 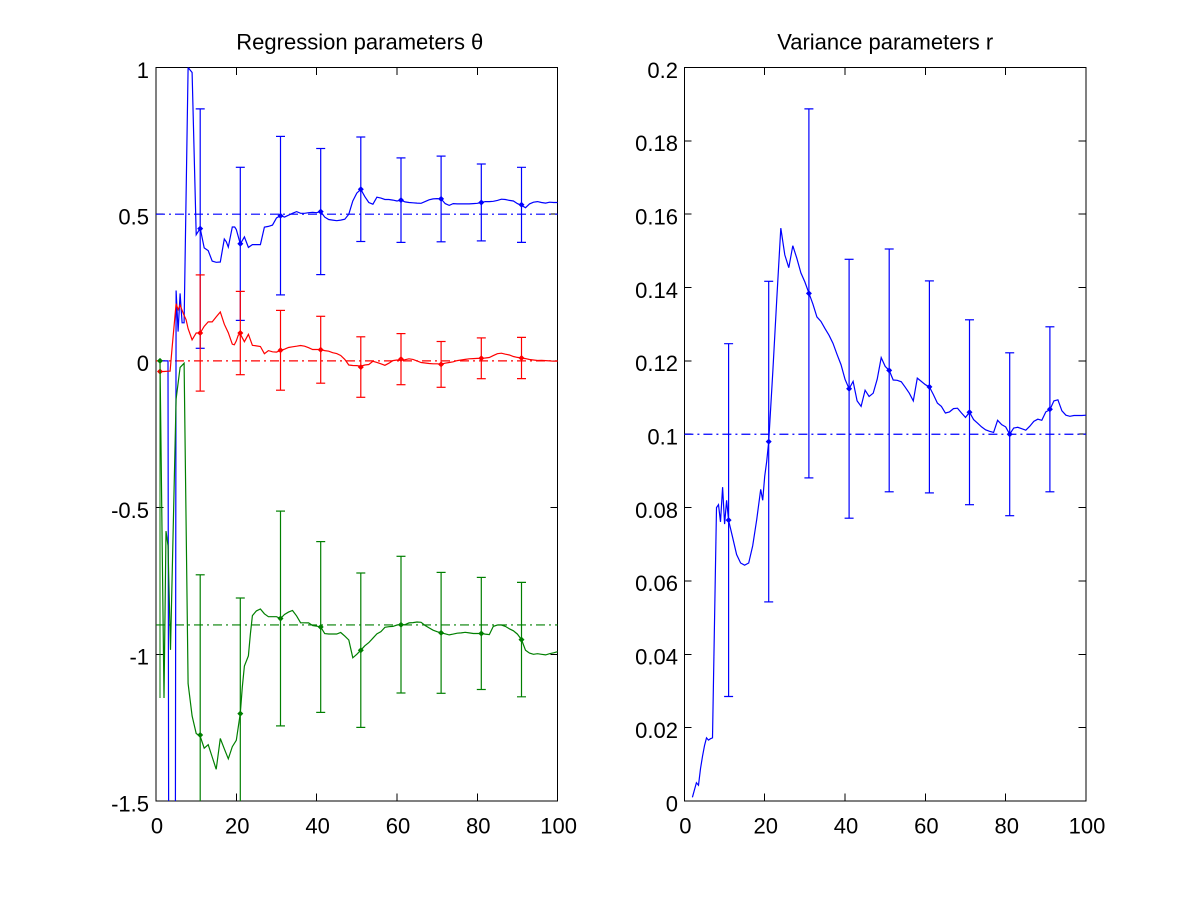 I want to click on svg-text: 0.2, so click(x=662, y=70).